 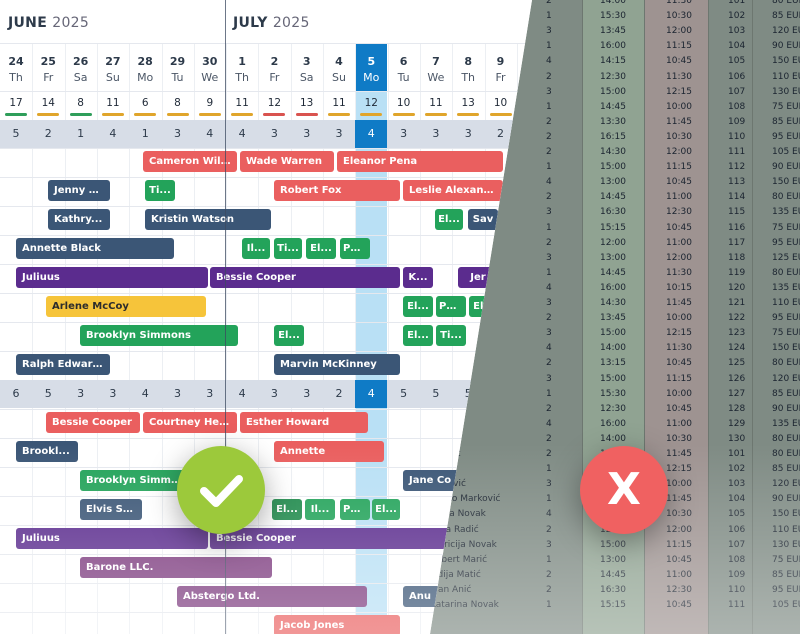 I want to click on cell-b: 10:00, so click(x=679, y=106).